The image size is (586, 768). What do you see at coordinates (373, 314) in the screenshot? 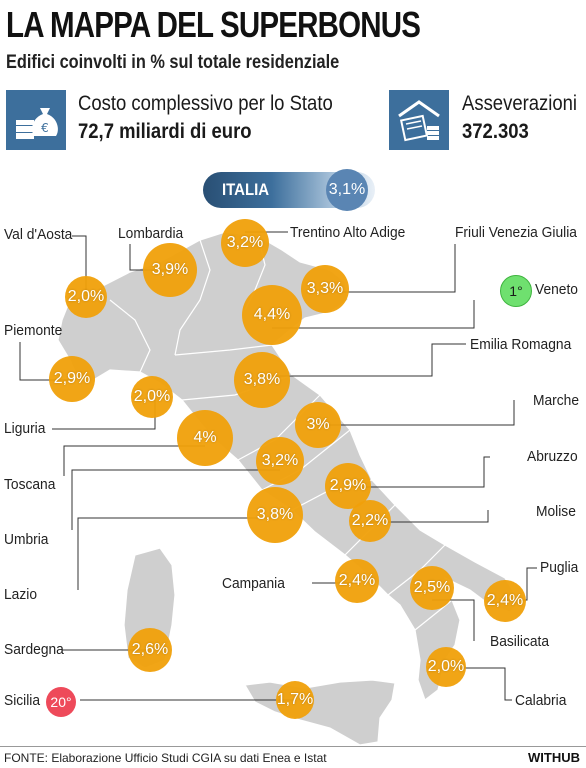
I see `leader-line-veneto` at bounding box center [373, 314].